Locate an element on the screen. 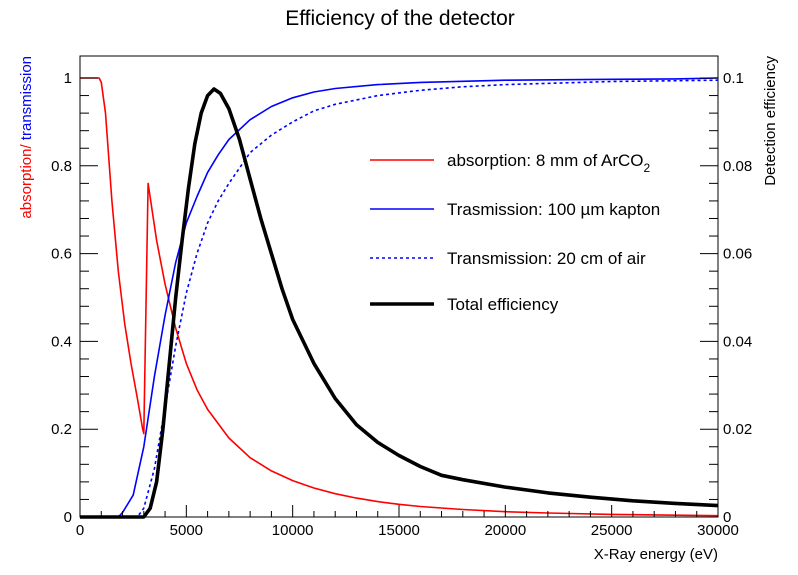 The height and width of the screenshot is (575, 798). x-tick-label: 15000 is located at coordinates (399, 530).